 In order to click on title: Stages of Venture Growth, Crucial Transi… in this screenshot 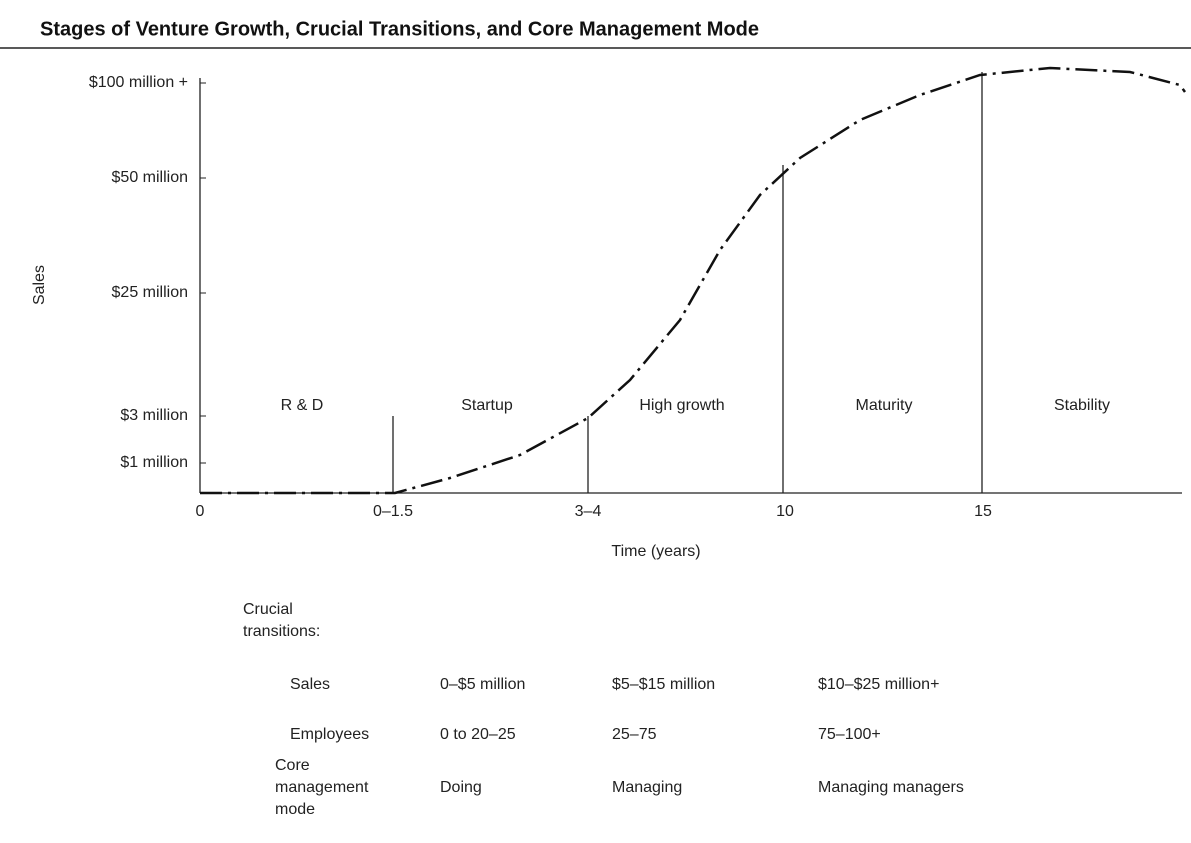, I will do `click(399, 29)`.